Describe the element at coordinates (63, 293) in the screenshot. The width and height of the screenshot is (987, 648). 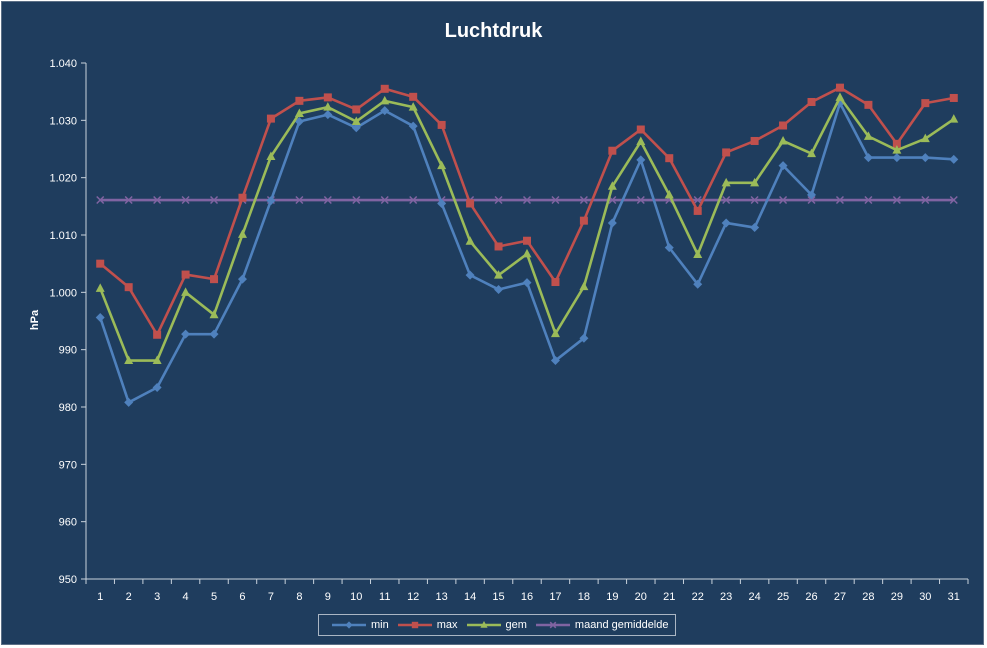
I see `y-tick-label: 1.000` at that location.